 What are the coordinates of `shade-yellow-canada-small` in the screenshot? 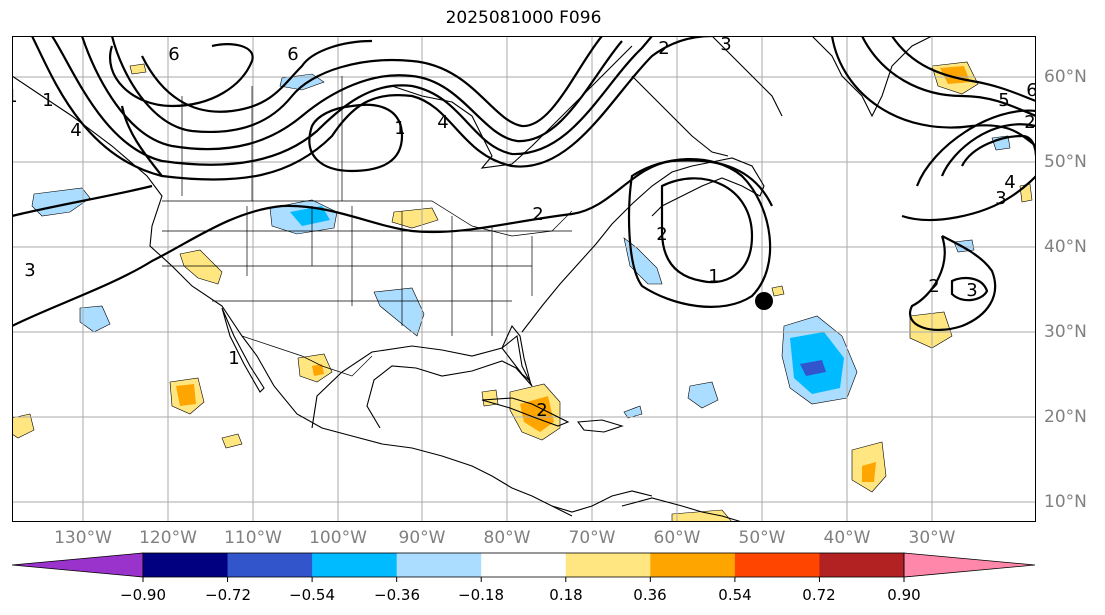 It's located at (138, 69).